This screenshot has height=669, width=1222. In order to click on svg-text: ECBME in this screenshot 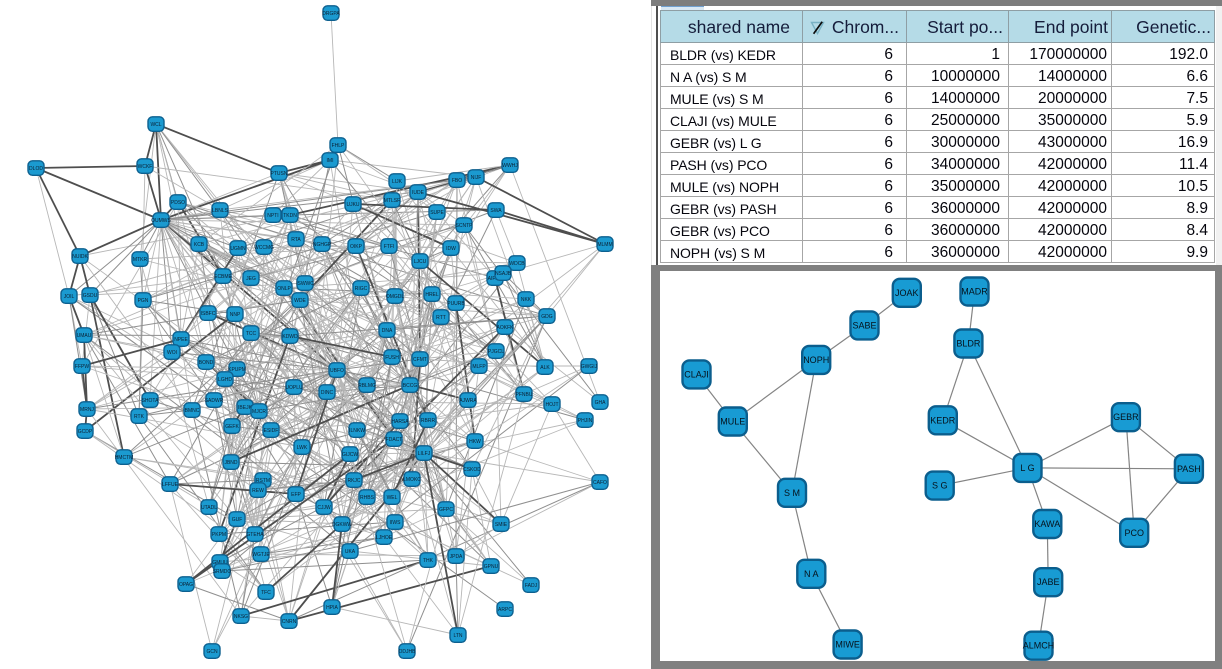, I will do `click(223, 277)`.